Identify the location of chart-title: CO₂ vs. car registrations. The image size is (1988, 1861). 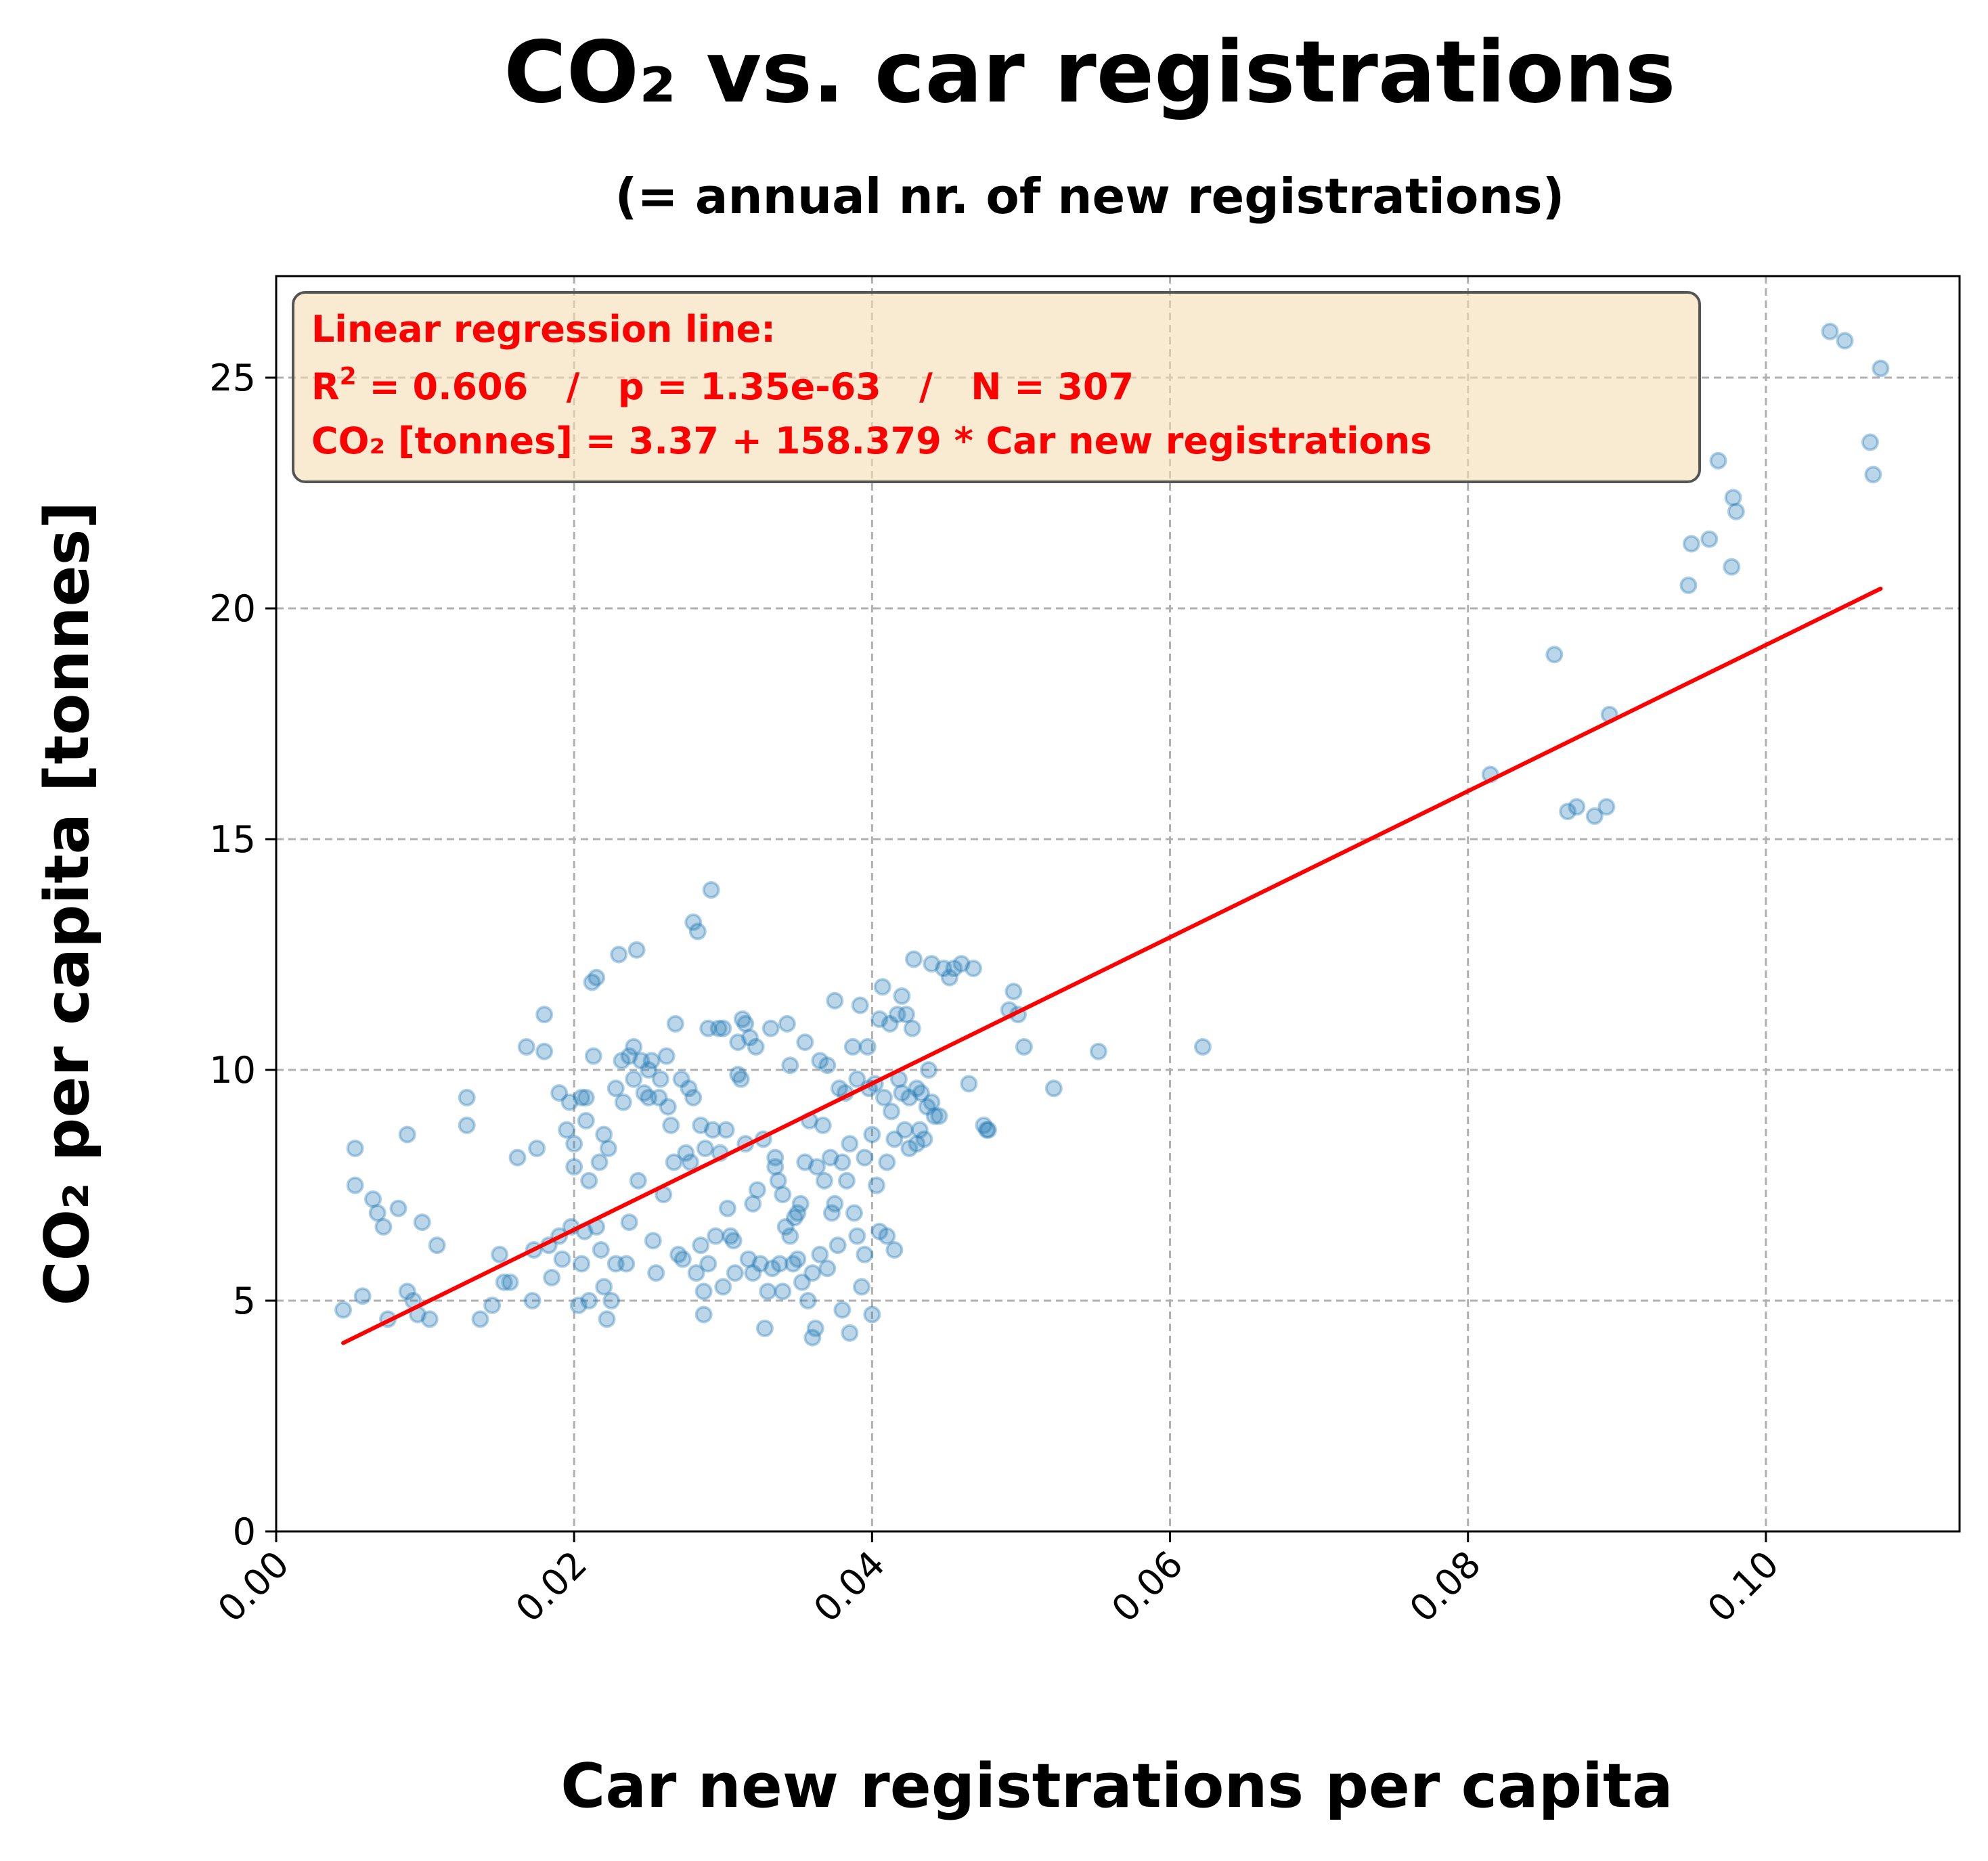
(1089, 72).